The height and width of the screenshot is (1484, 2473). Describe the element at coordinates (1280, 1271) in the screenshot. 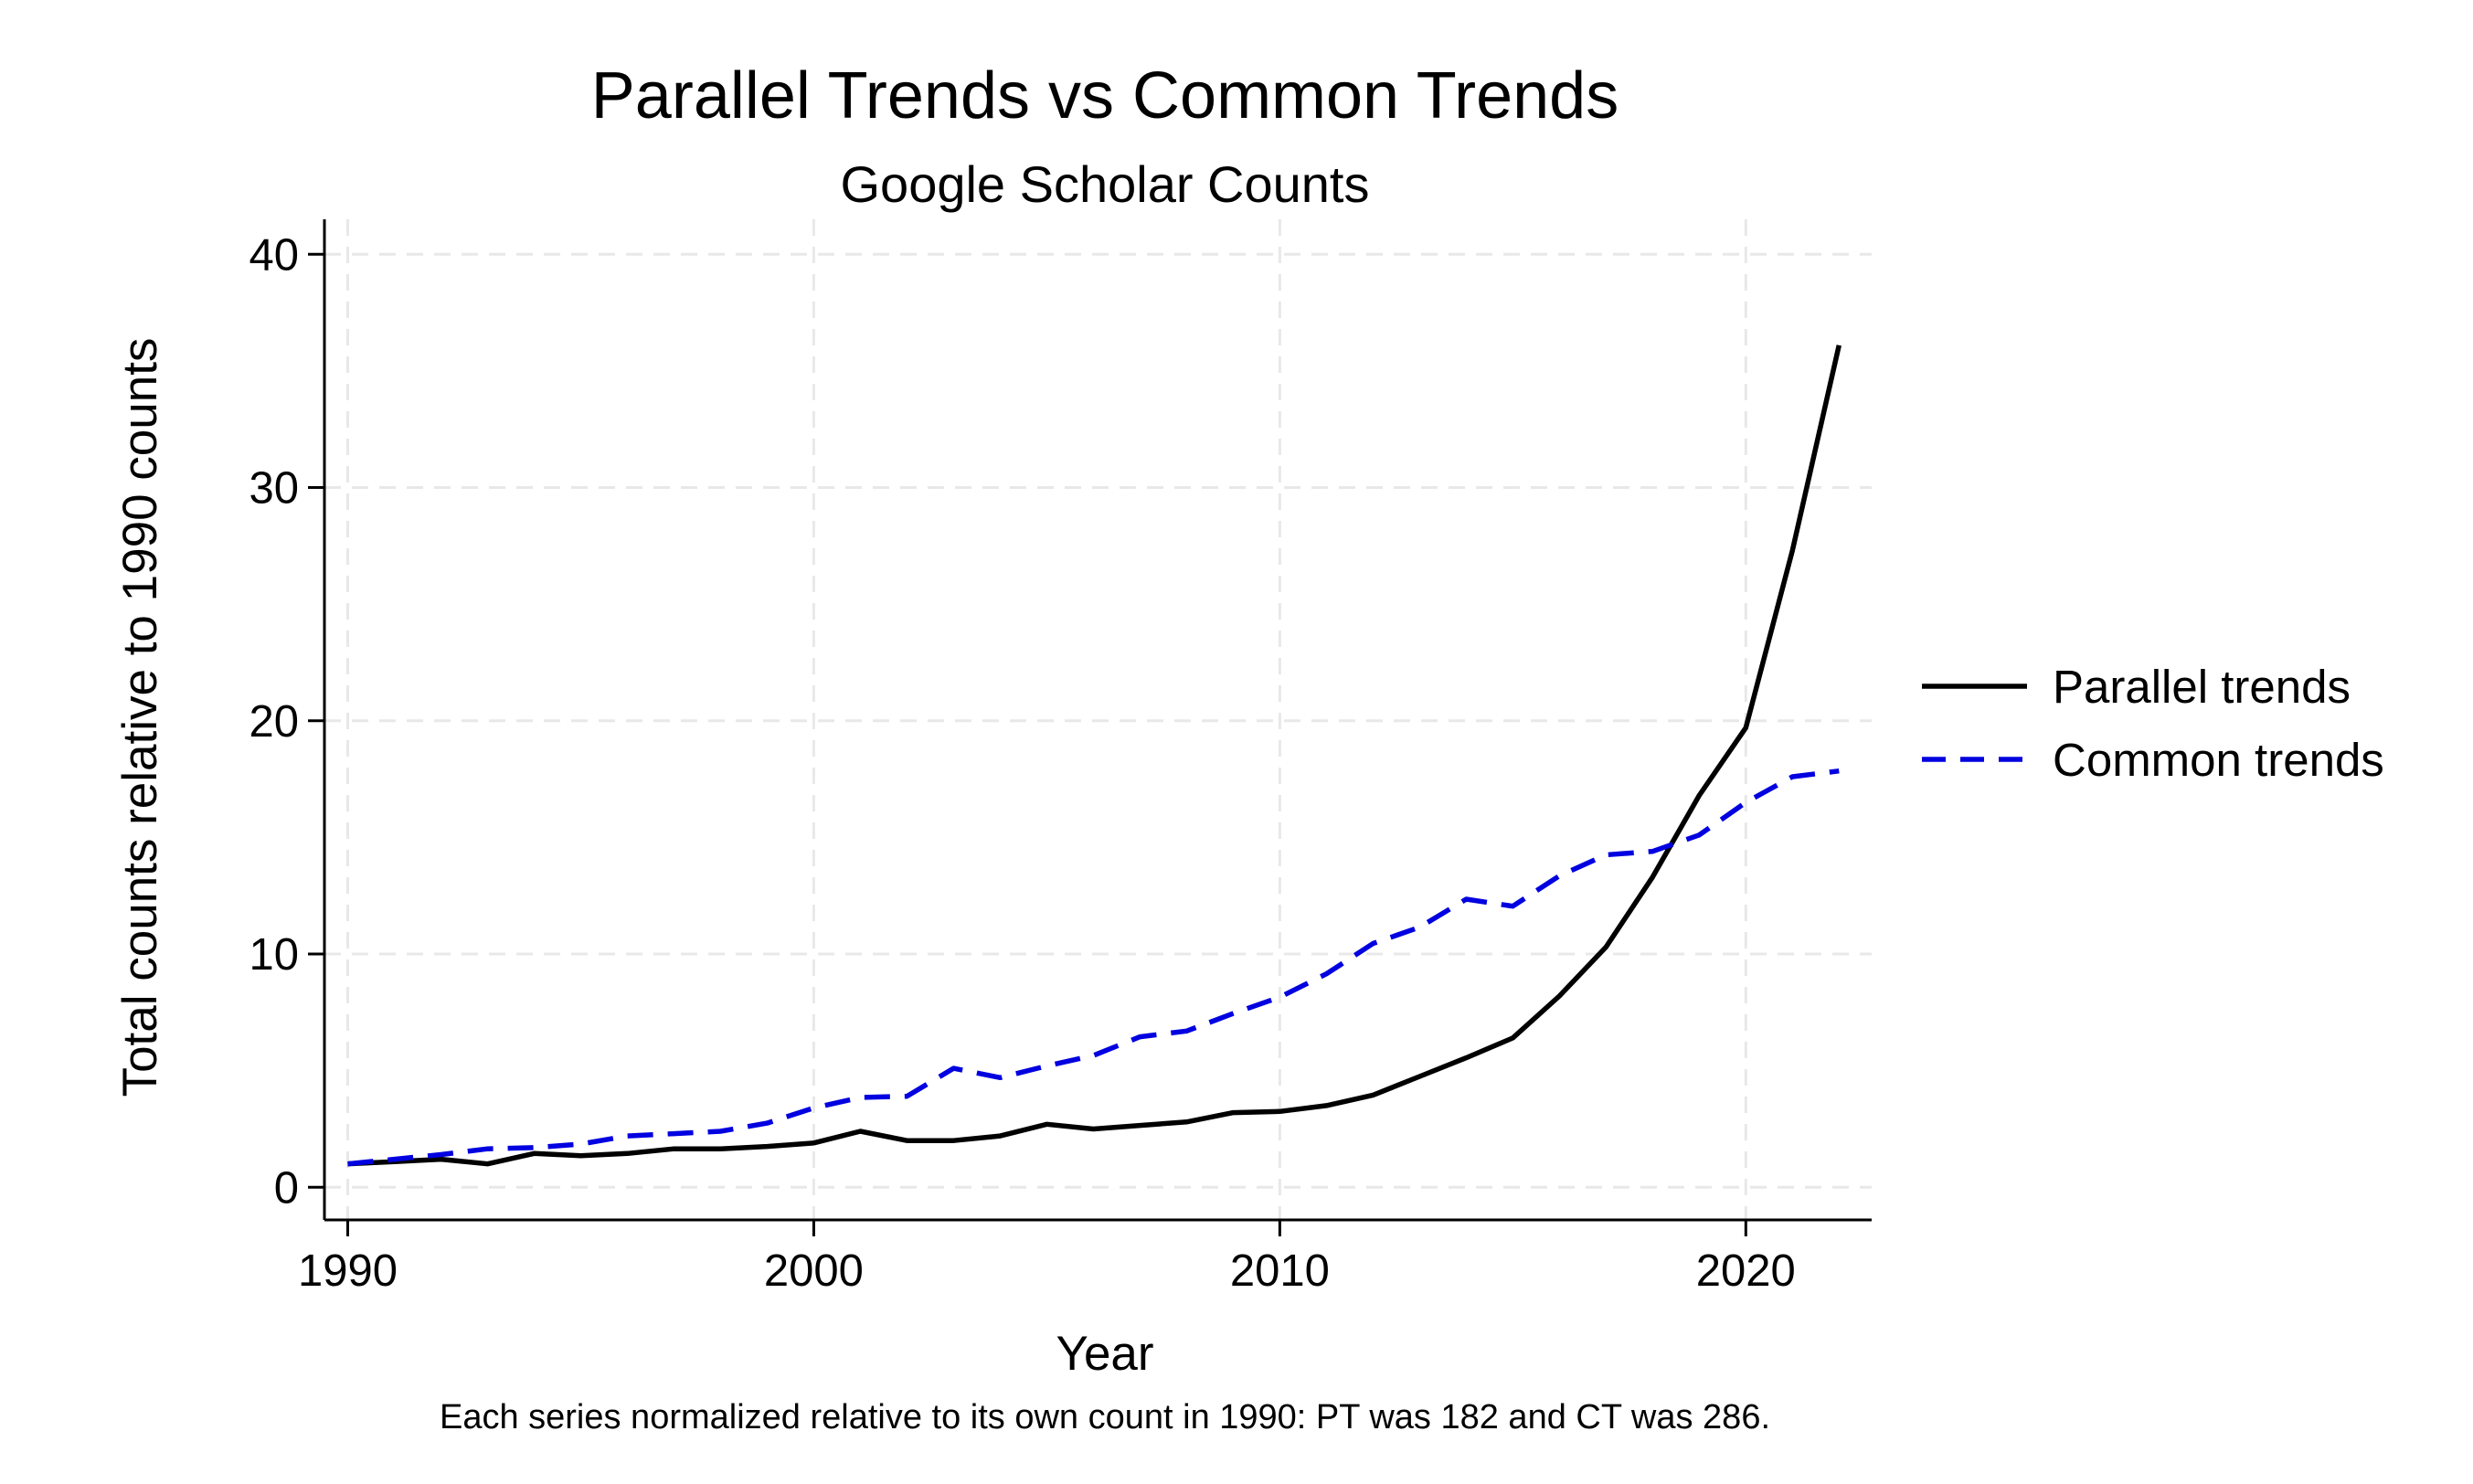

I see `x-tick-label-2010: 2010` at that location.